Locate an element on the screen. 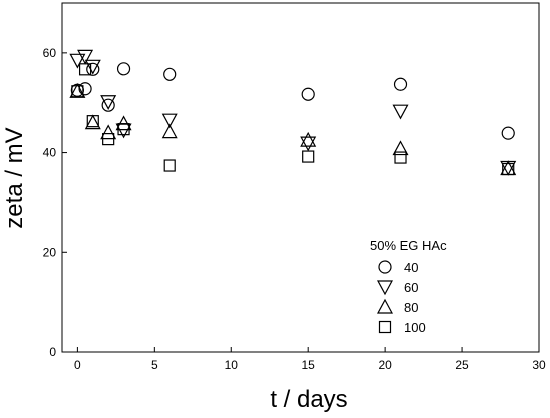 This screenshot has height=418, width=550. legend: 50% EG HAc 40 60 80 100 is located at coordinates (408, 286).